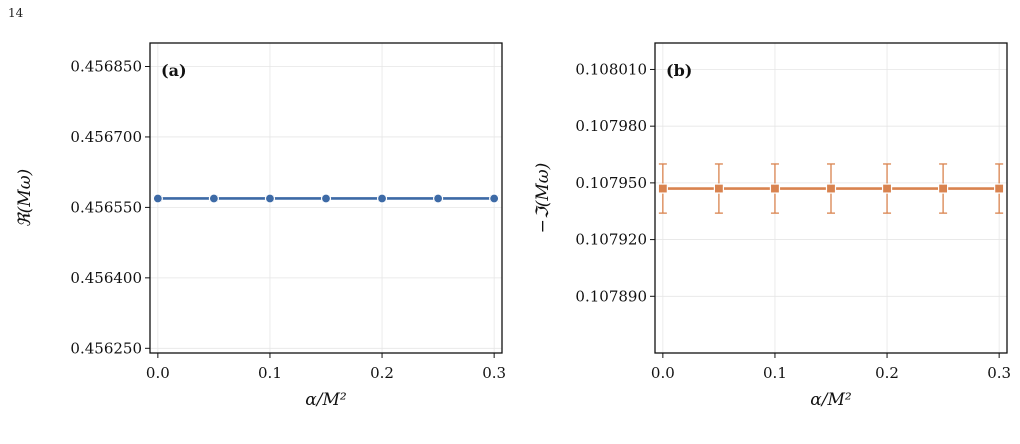 The height and width of the screenshot is (444, 1020). Describe the element at coordinates (25, 198) in the screenshot. I see `y-axis-label: ℜ(Mω)` at that location.